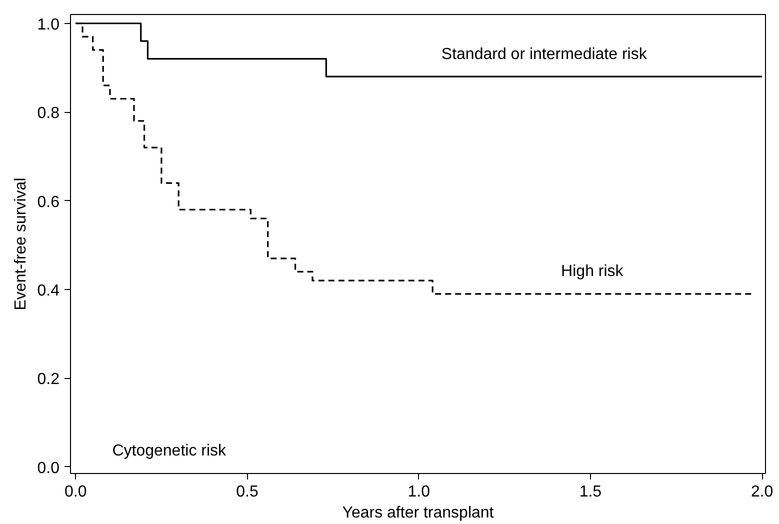 The height and width of the screenshot is (524, 779). I want to click on x-tick-label: 1.5, so click(590, 492).